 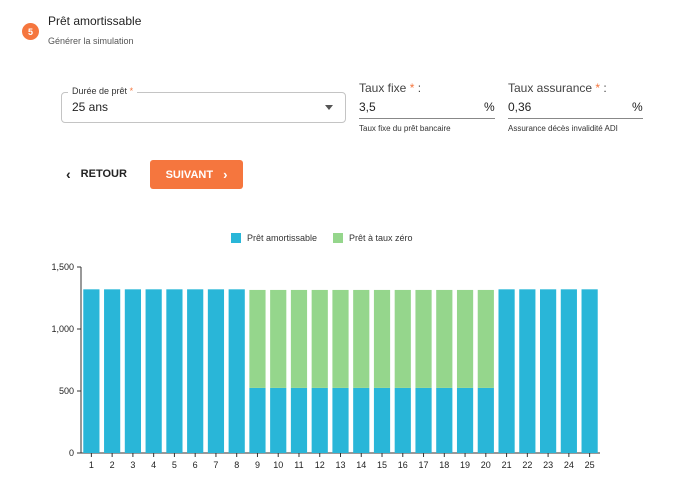 I want to click on x-tick-label: 3, so click(x=132, y=465).